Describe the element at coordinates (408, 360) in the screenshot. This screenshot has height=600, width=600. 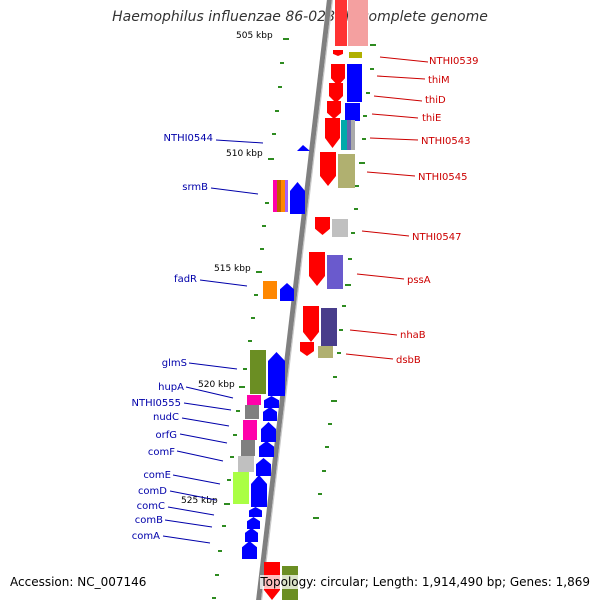
I see `gene-label-dsbB: dsbB` at that location.